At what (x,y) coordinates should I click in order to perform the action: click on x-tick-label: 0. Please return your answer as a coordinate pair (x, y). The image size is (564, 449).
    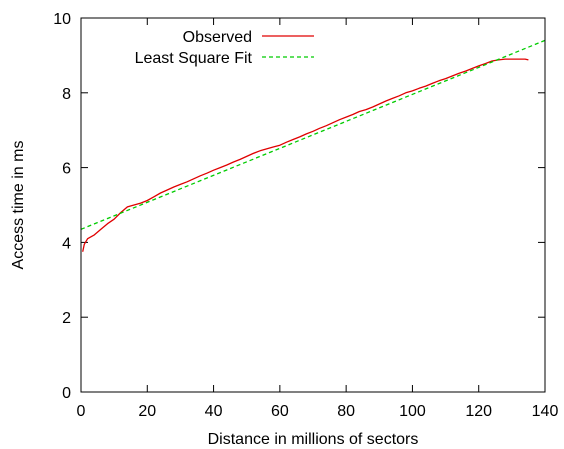
    Looking at the image, I should click on (81, 411).